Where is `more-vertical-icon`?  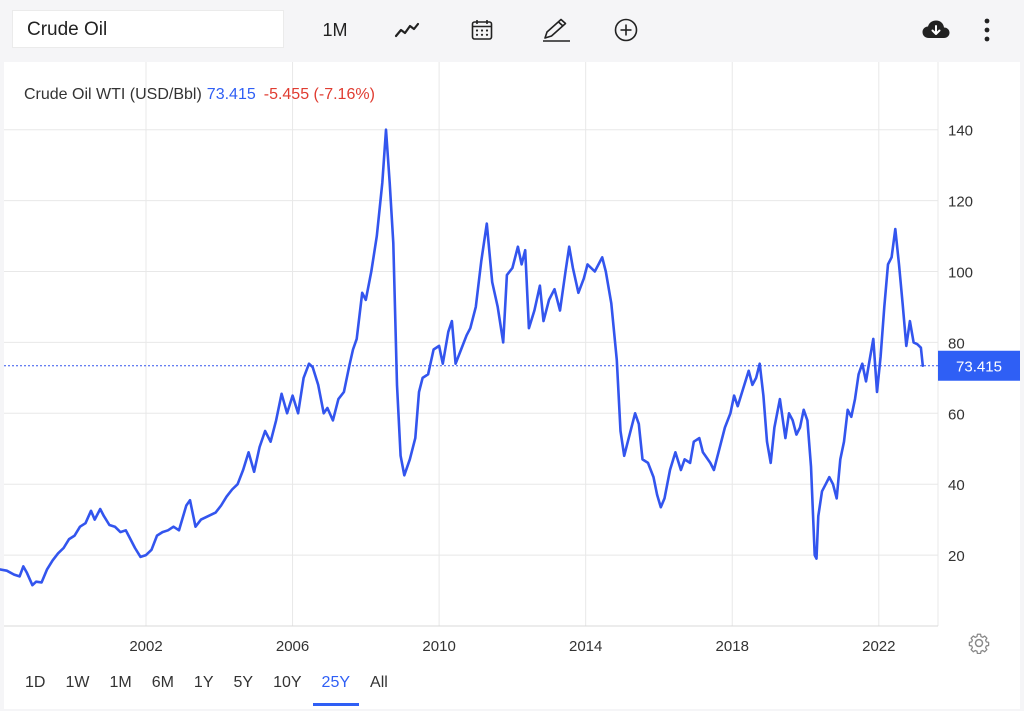
more-vertical-icon is located at coordinates (987, 30).